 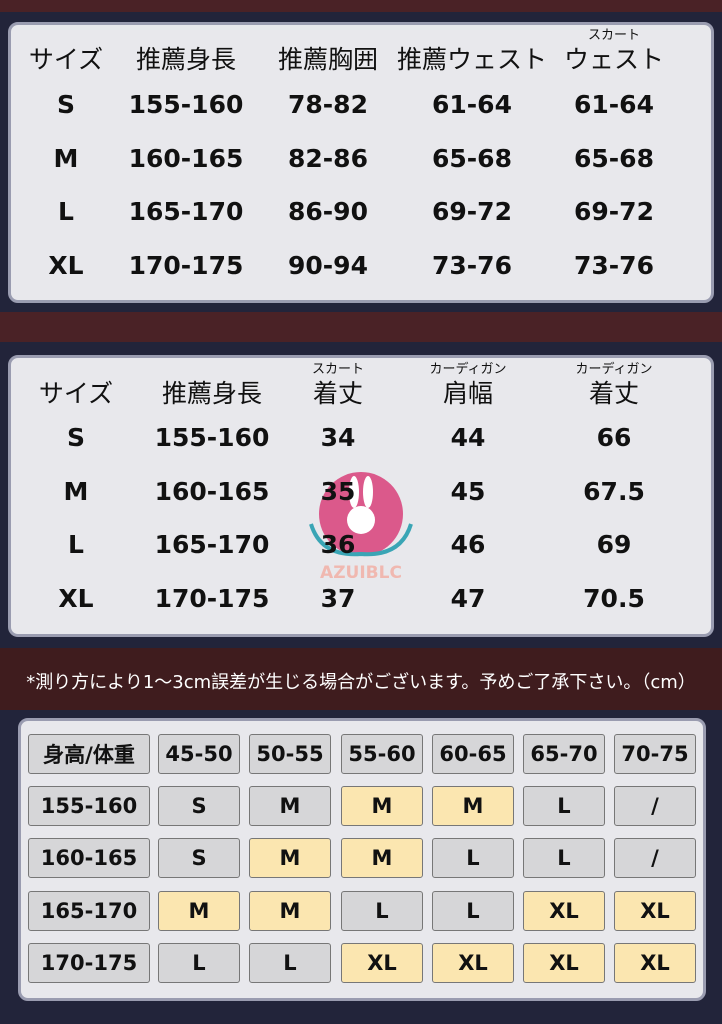 What do you see at coordinates (361, 682) in the screenshot?
I see `measurement-note: *測り方により1～3cm誤差が生じる場合がございます。予めご了承下さい。（cm）` at bounding box center [361, 682].